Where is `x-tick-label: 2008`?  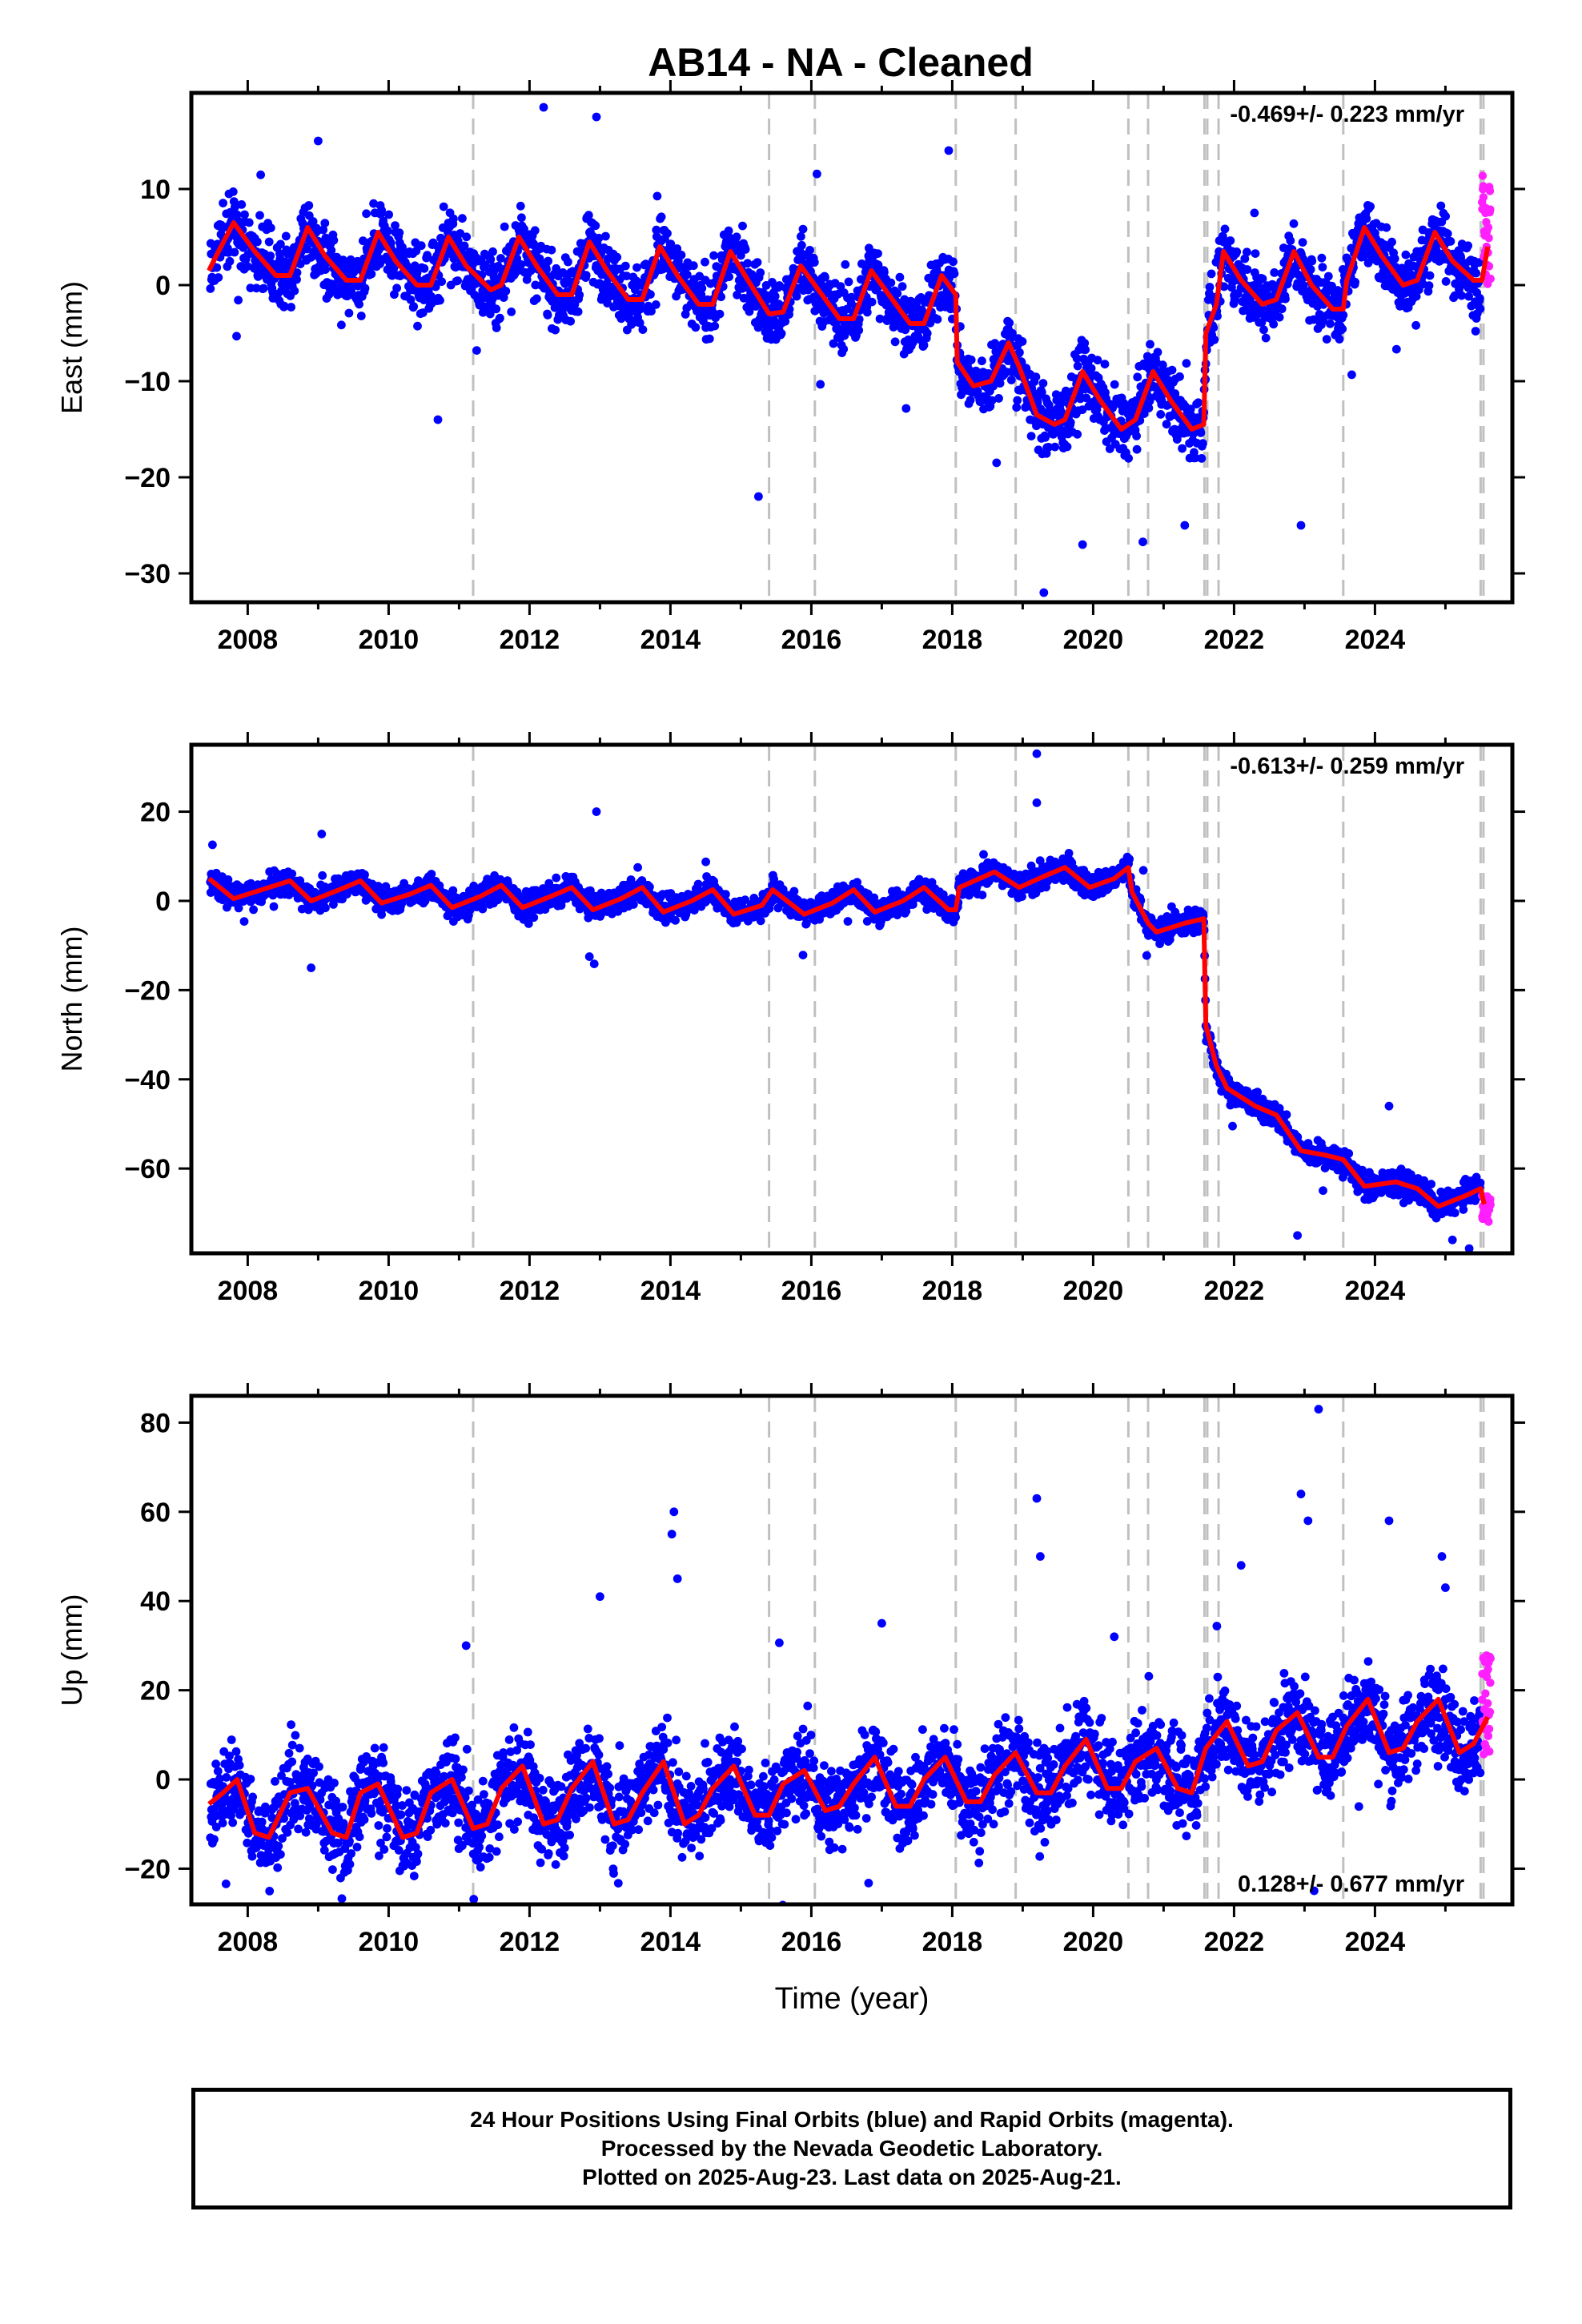 x-tick-label: 2008 is located at coordinates (249, 640).